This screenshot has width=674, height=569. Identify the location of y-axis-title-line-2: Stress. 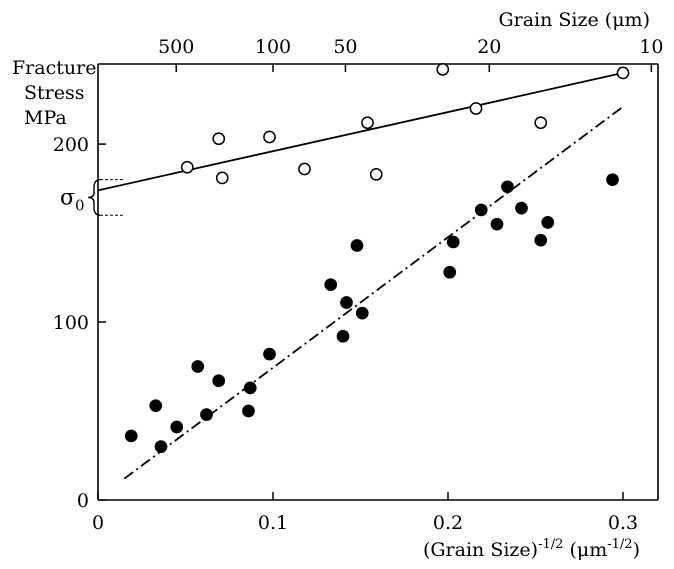
(54, 93).